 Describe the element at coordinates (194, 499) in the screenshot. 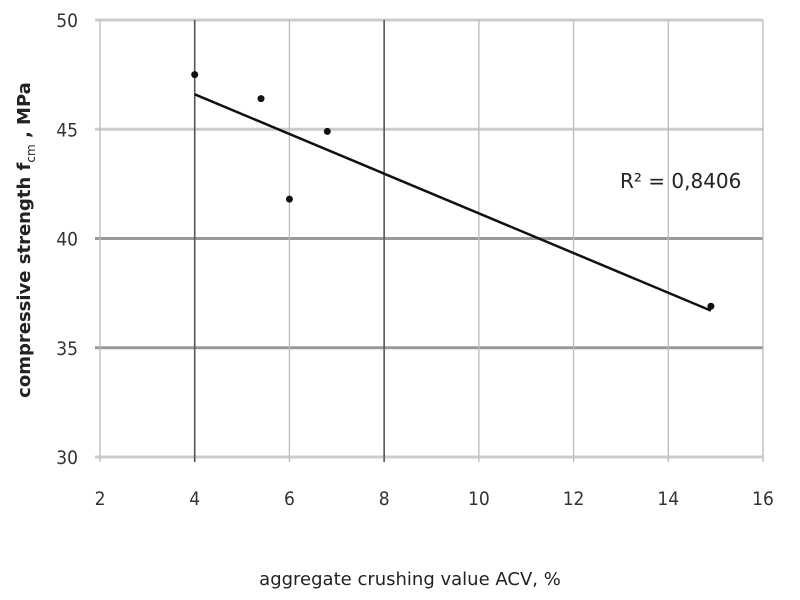

I see `x-tick-label: 4` at that location.